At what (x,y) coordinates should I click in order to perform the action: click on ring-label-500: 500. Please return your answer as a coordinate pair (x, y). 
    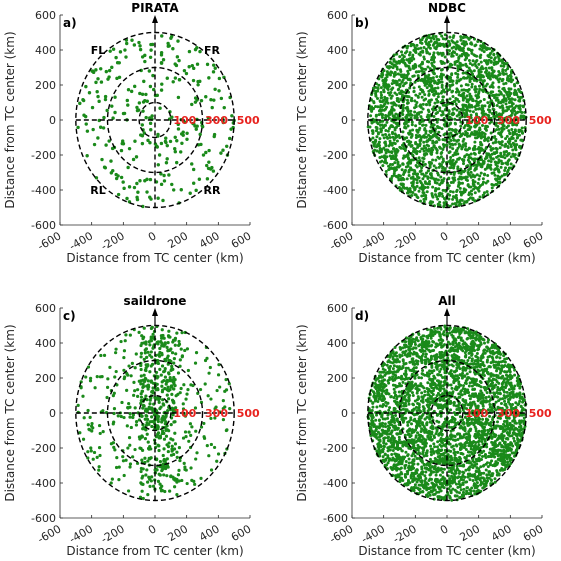
    Looking at the image, I should click on (540, 120).